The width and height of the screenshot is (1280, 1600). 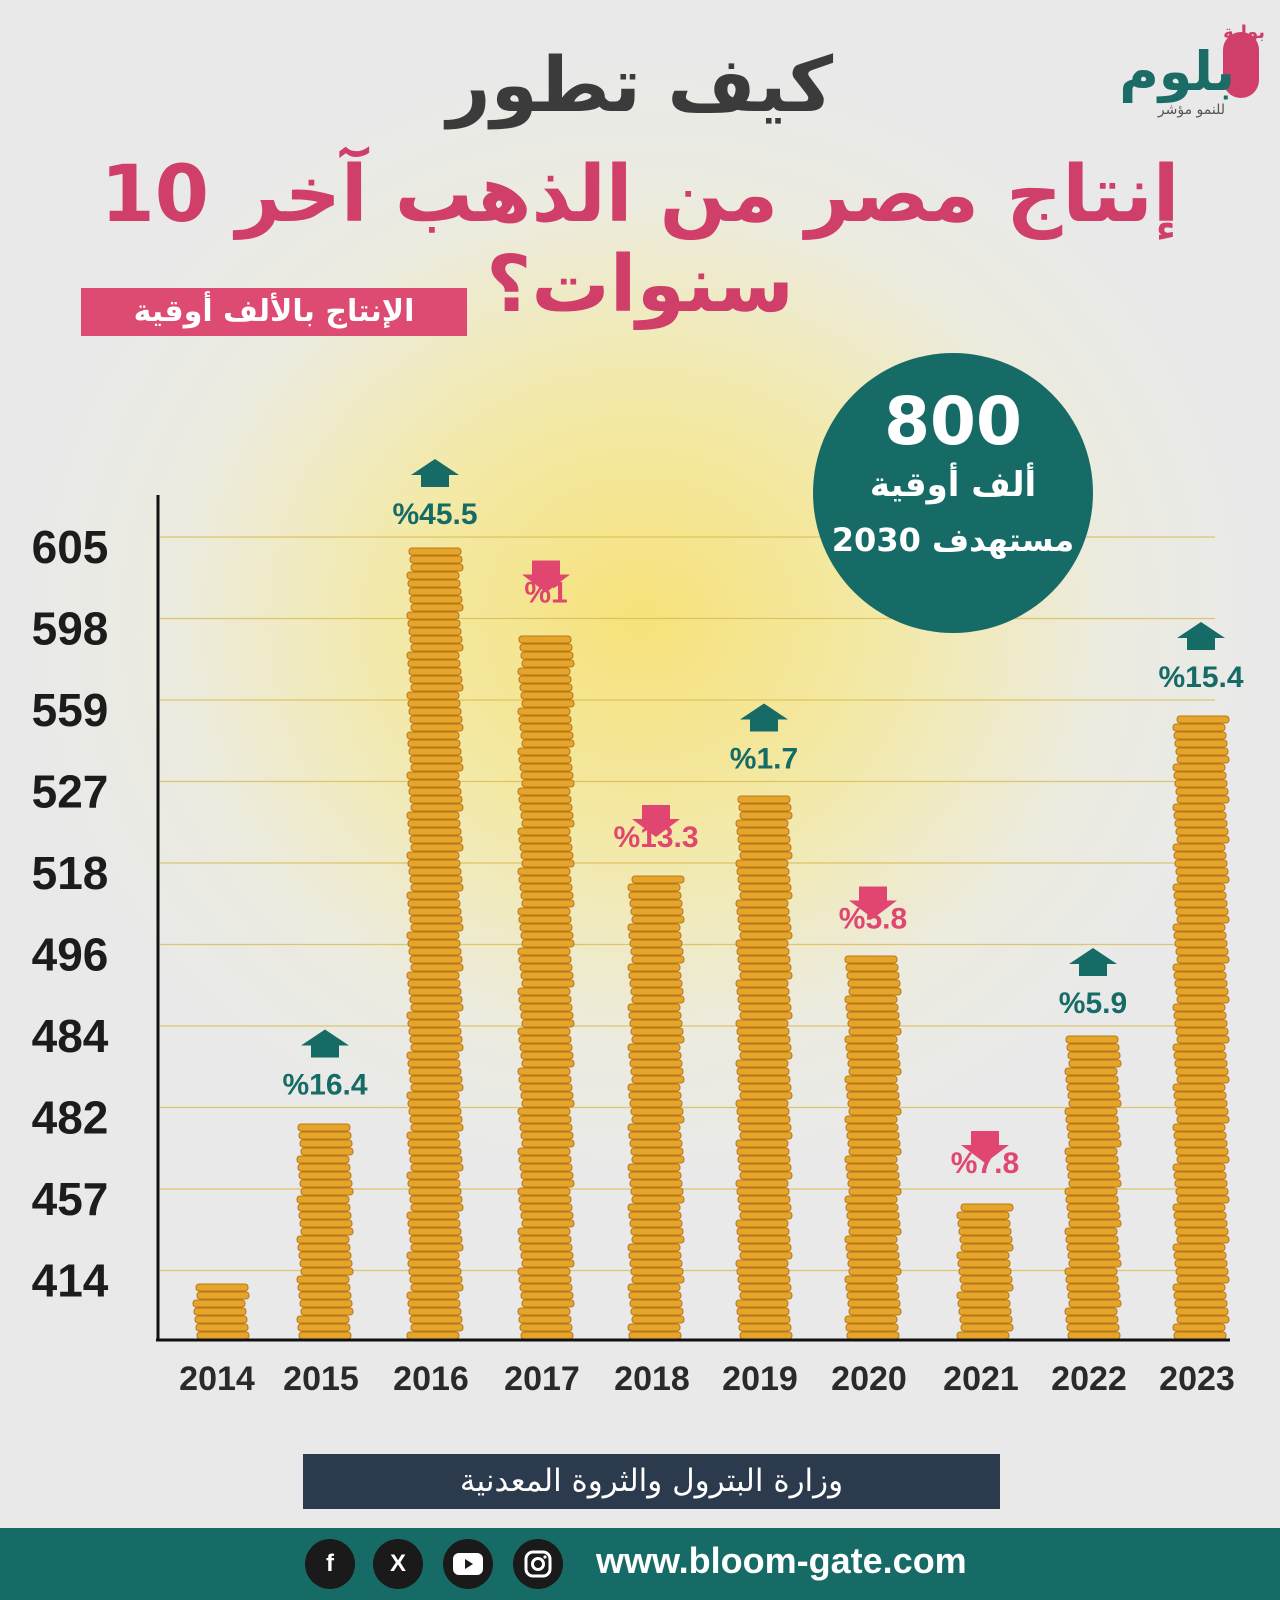 I want to click on instagram-icon, so click(x=538, y=1564).